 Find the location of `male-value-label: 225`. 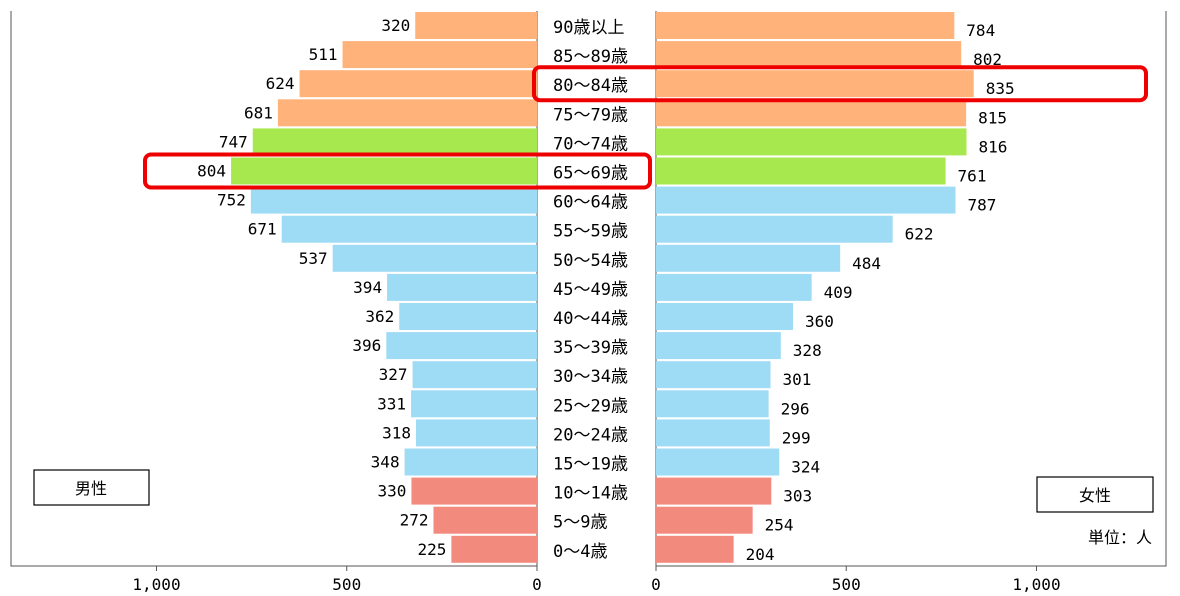

male-value-label: 225 is located at coordinates (431, 549).